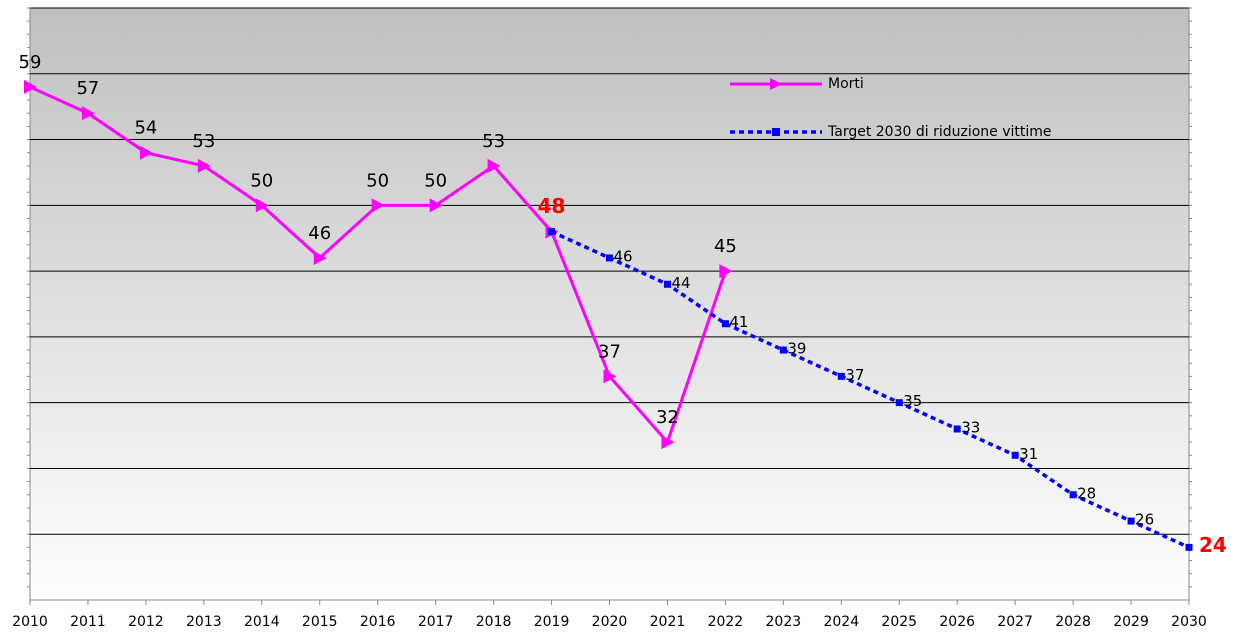 Image resolution: width=1240 pixels, height=639 pixels. I want to click on data-label: 48, so click(552, 206).